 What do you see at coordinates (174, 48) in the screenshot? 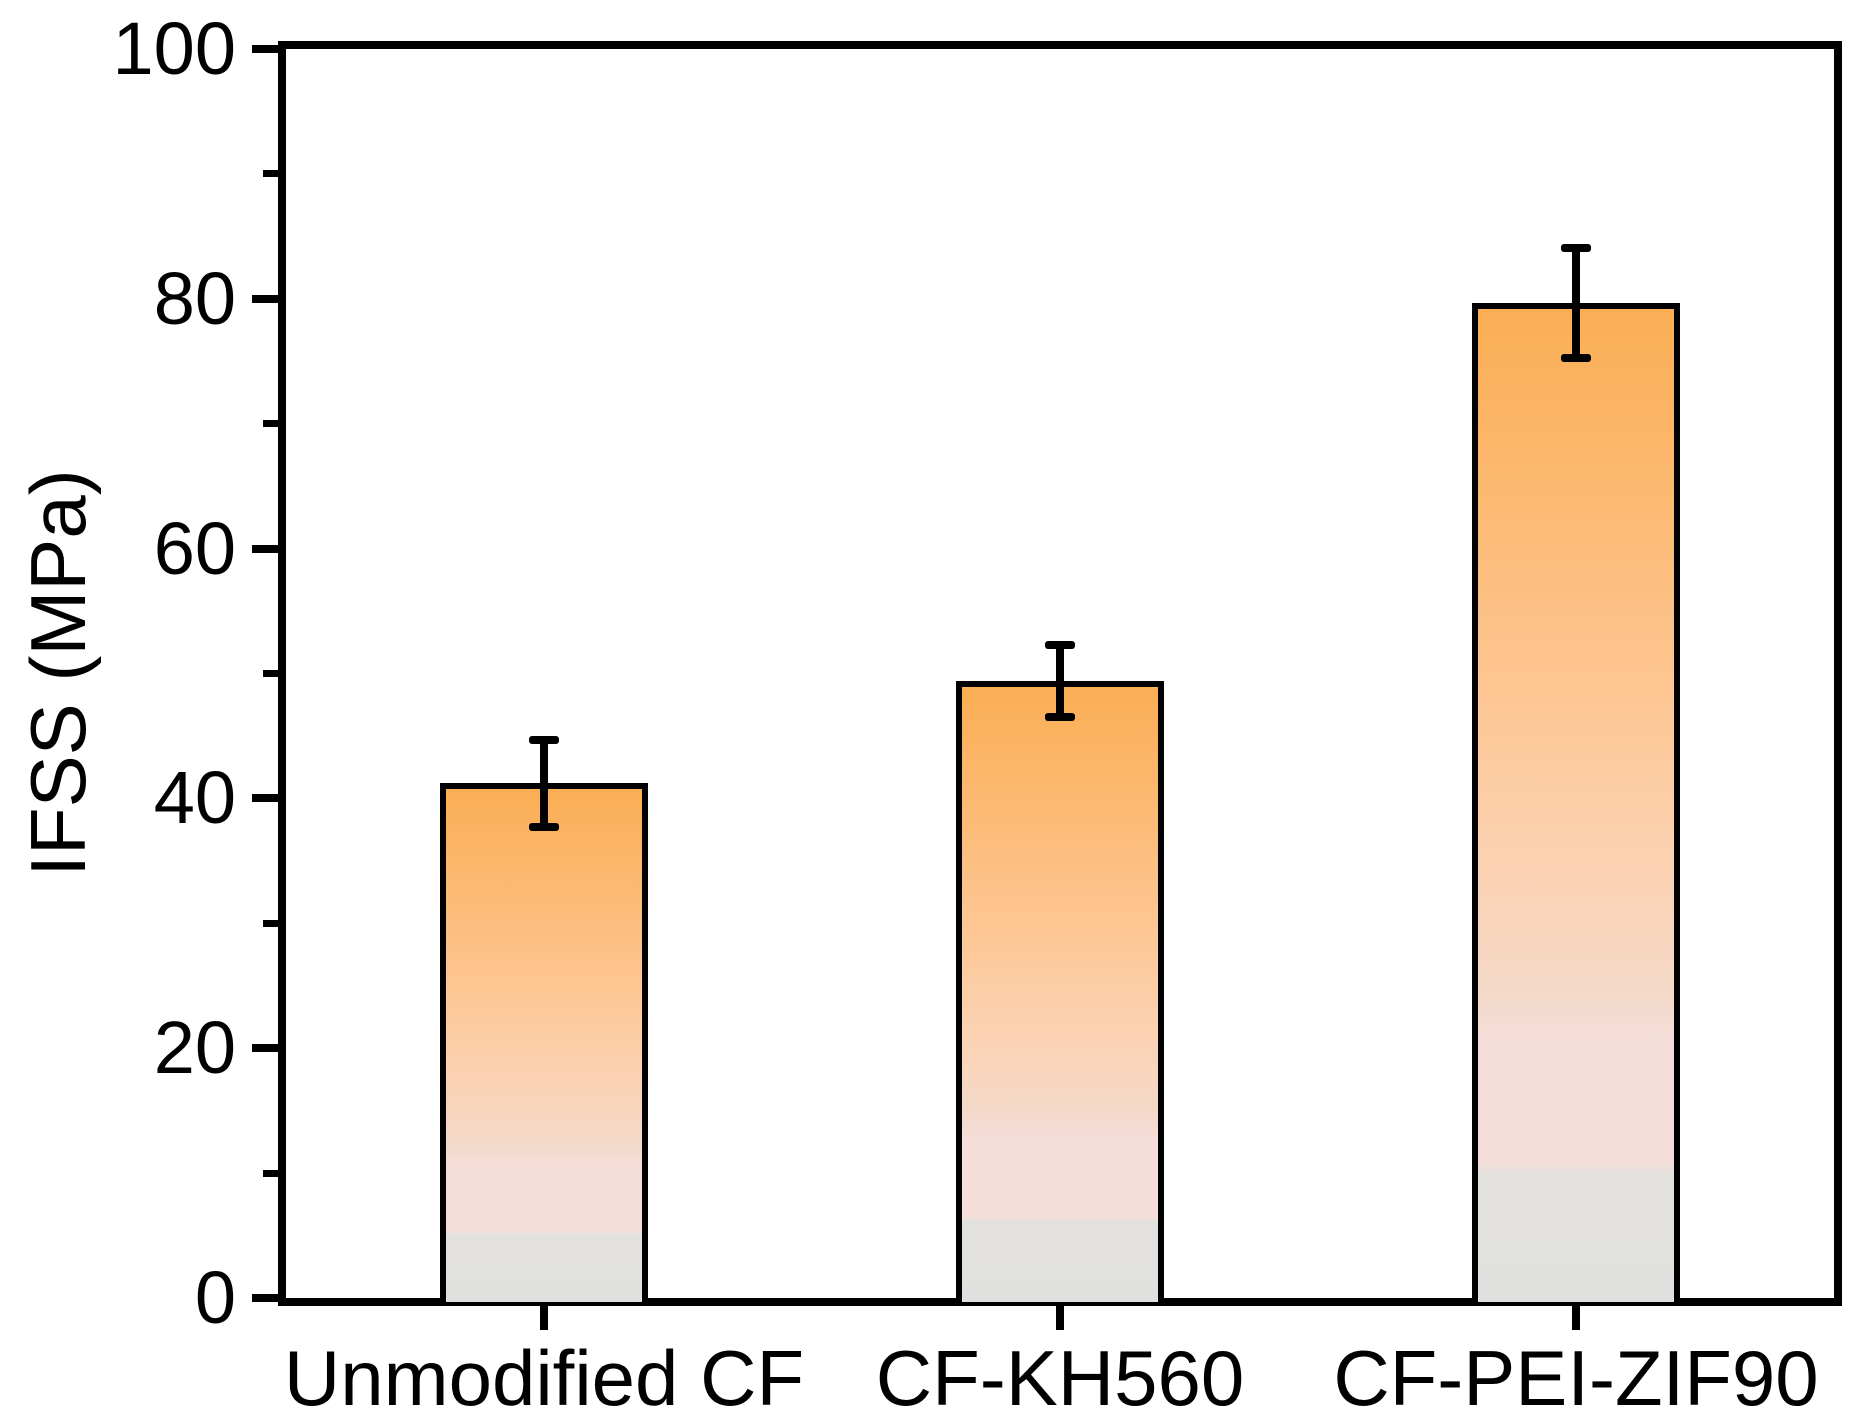
I see `y-axis-tick-label: 100` at bounding box center [174, 48].